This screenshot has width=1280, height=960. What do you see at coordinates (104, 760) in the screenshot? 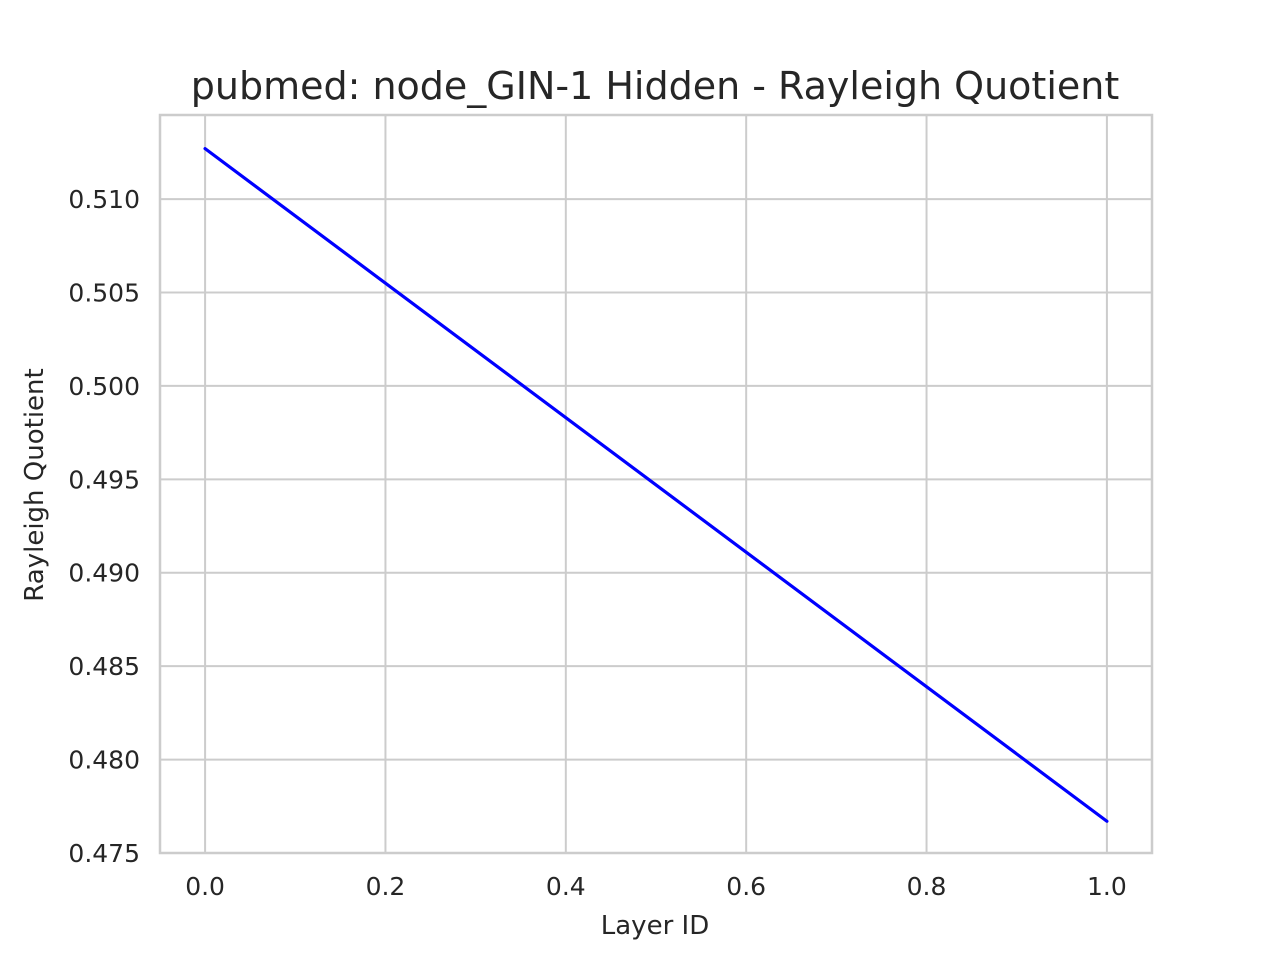
I see `y-tick-label: 0.480` at bounding box center [104, 760].